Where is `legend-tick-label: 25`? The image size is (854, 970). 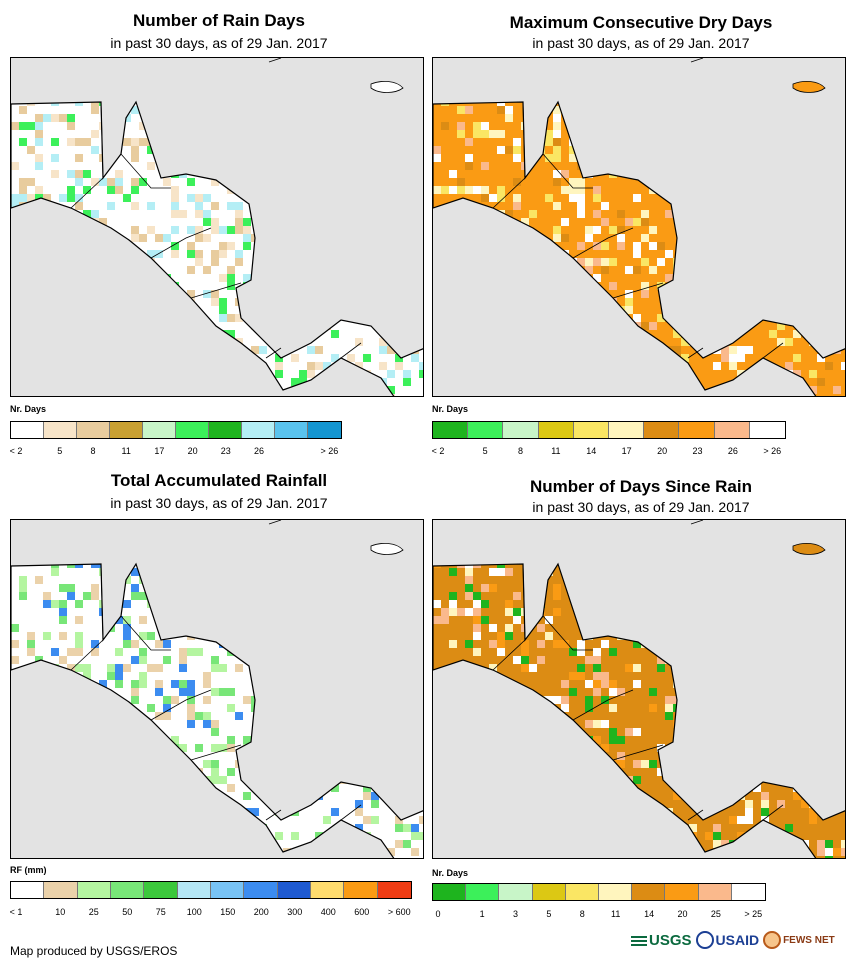
legend-tick-label: 25 is located at coordinates (715, 914).